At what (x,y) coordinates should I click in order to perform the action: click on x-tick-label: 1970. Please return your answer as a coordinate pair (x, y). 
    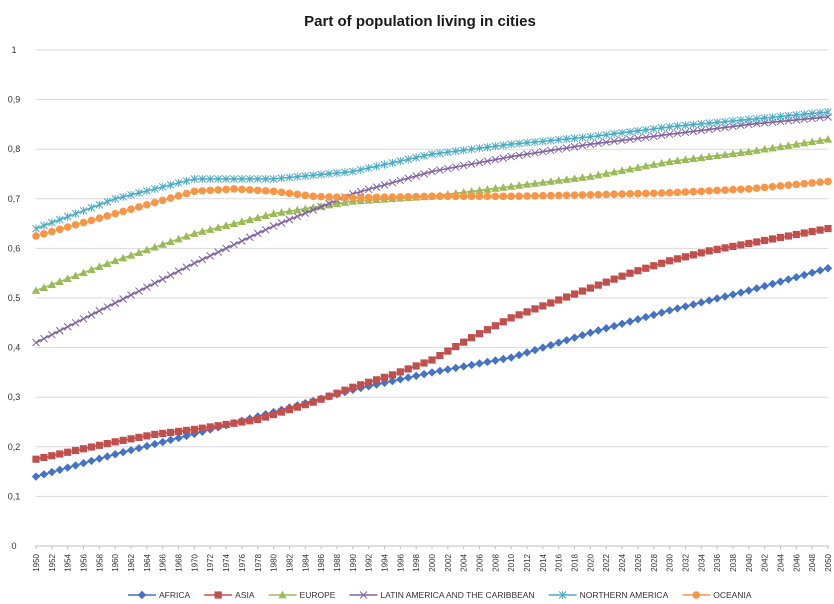
    Looking at the image, I should click on (194, 562).